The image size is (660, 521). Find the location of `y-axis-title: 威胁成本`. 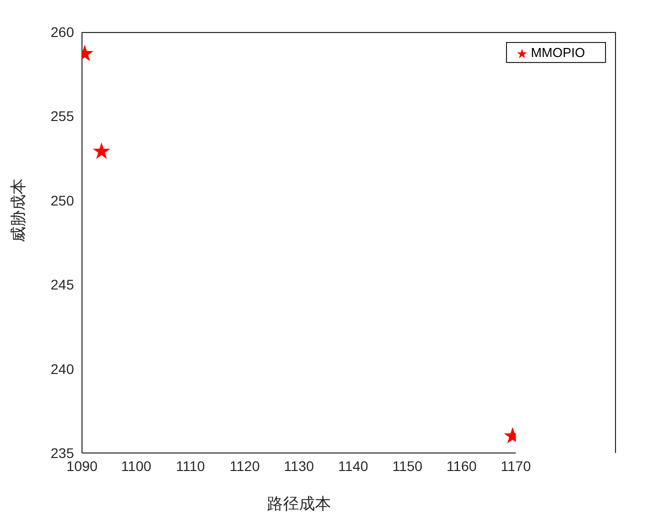

y-axis-title: 威胁成本 is located at coordinates (18, 210).